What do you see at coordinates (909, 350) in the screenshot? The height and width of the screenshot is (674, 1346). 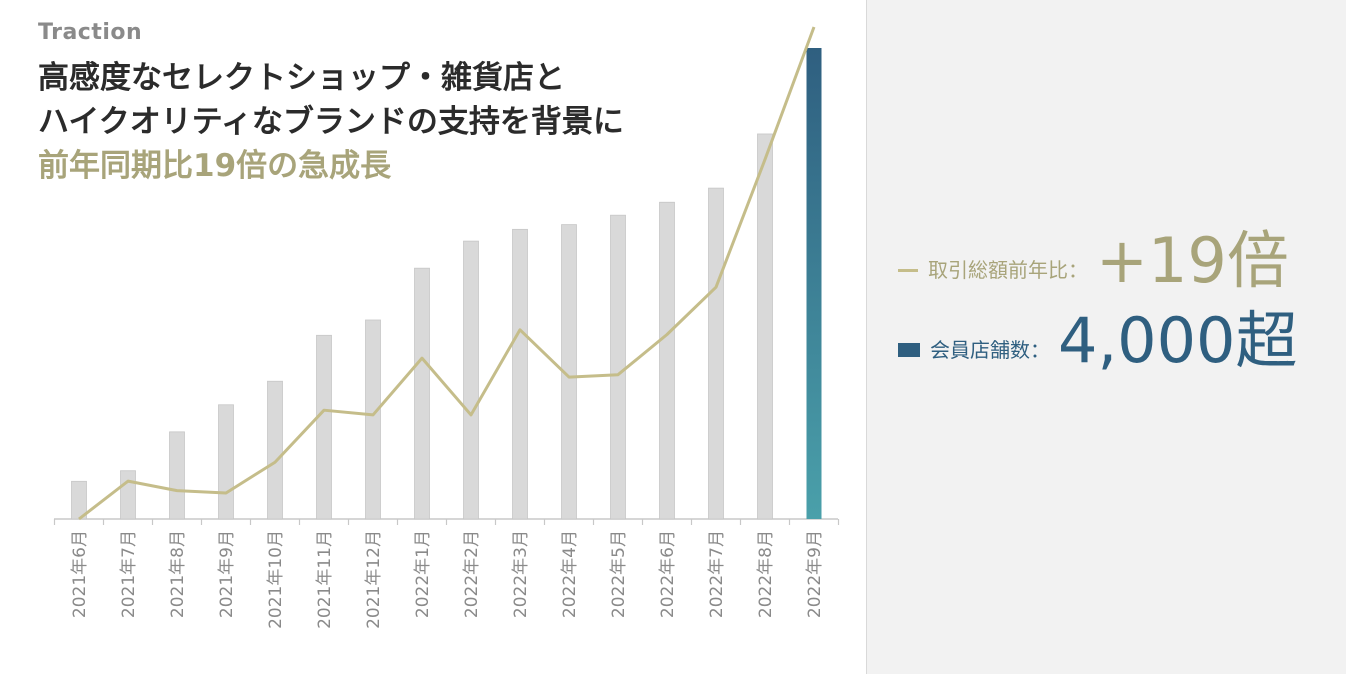 I see `bar-swatch-icon` at bounding box center [909, 350].